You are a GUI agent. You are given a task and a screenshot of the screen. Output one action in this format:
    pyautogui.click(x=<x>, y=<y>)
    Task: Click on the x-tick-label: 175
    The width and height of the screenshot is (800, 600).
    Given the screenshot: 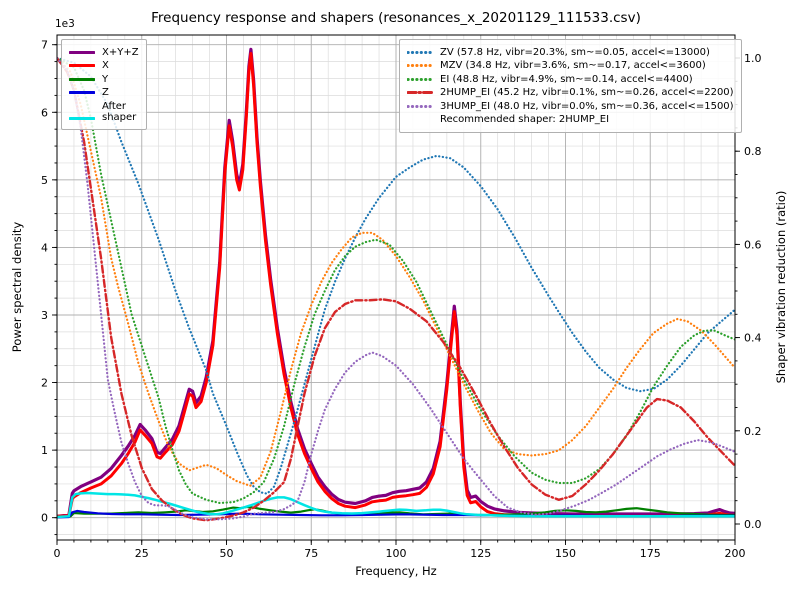 What is the action you would take?
    pyautogui.click(x=650, y=553)
    